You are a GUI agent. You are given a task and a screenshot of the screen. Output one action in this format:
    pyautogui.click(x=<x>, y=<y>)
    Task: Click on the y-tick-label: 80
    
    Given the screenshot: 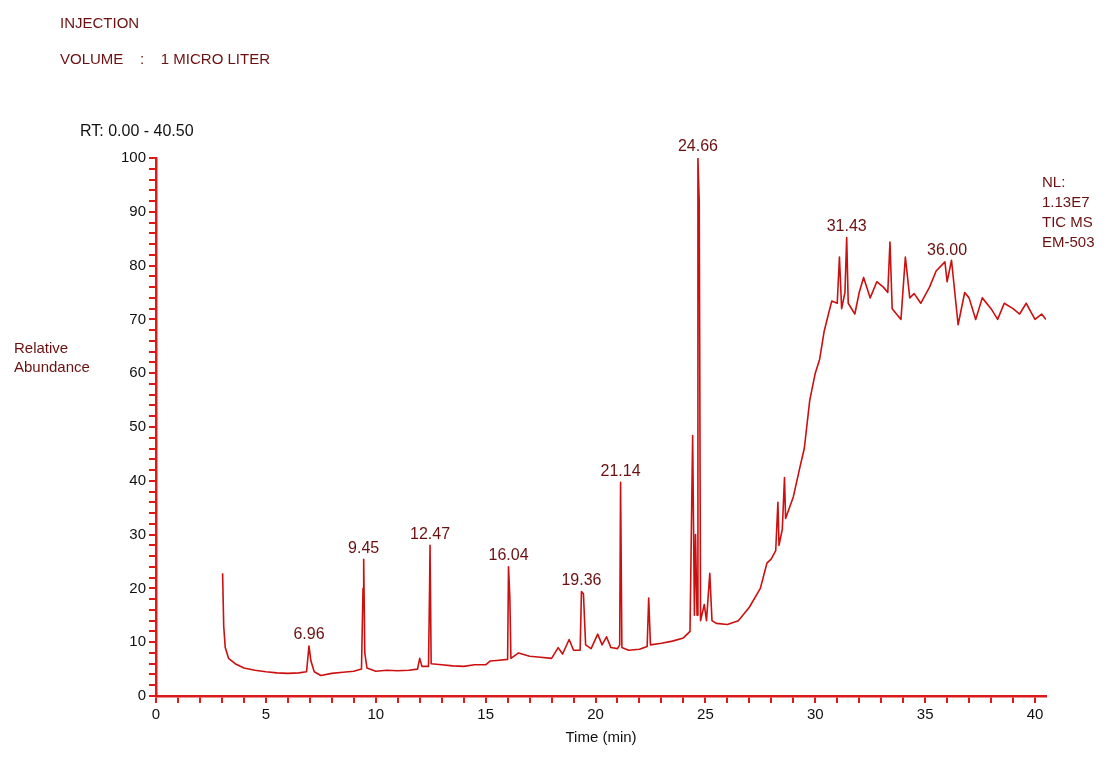 What is the action you would take?
    pyautogui.click(x=138, y=264)
    